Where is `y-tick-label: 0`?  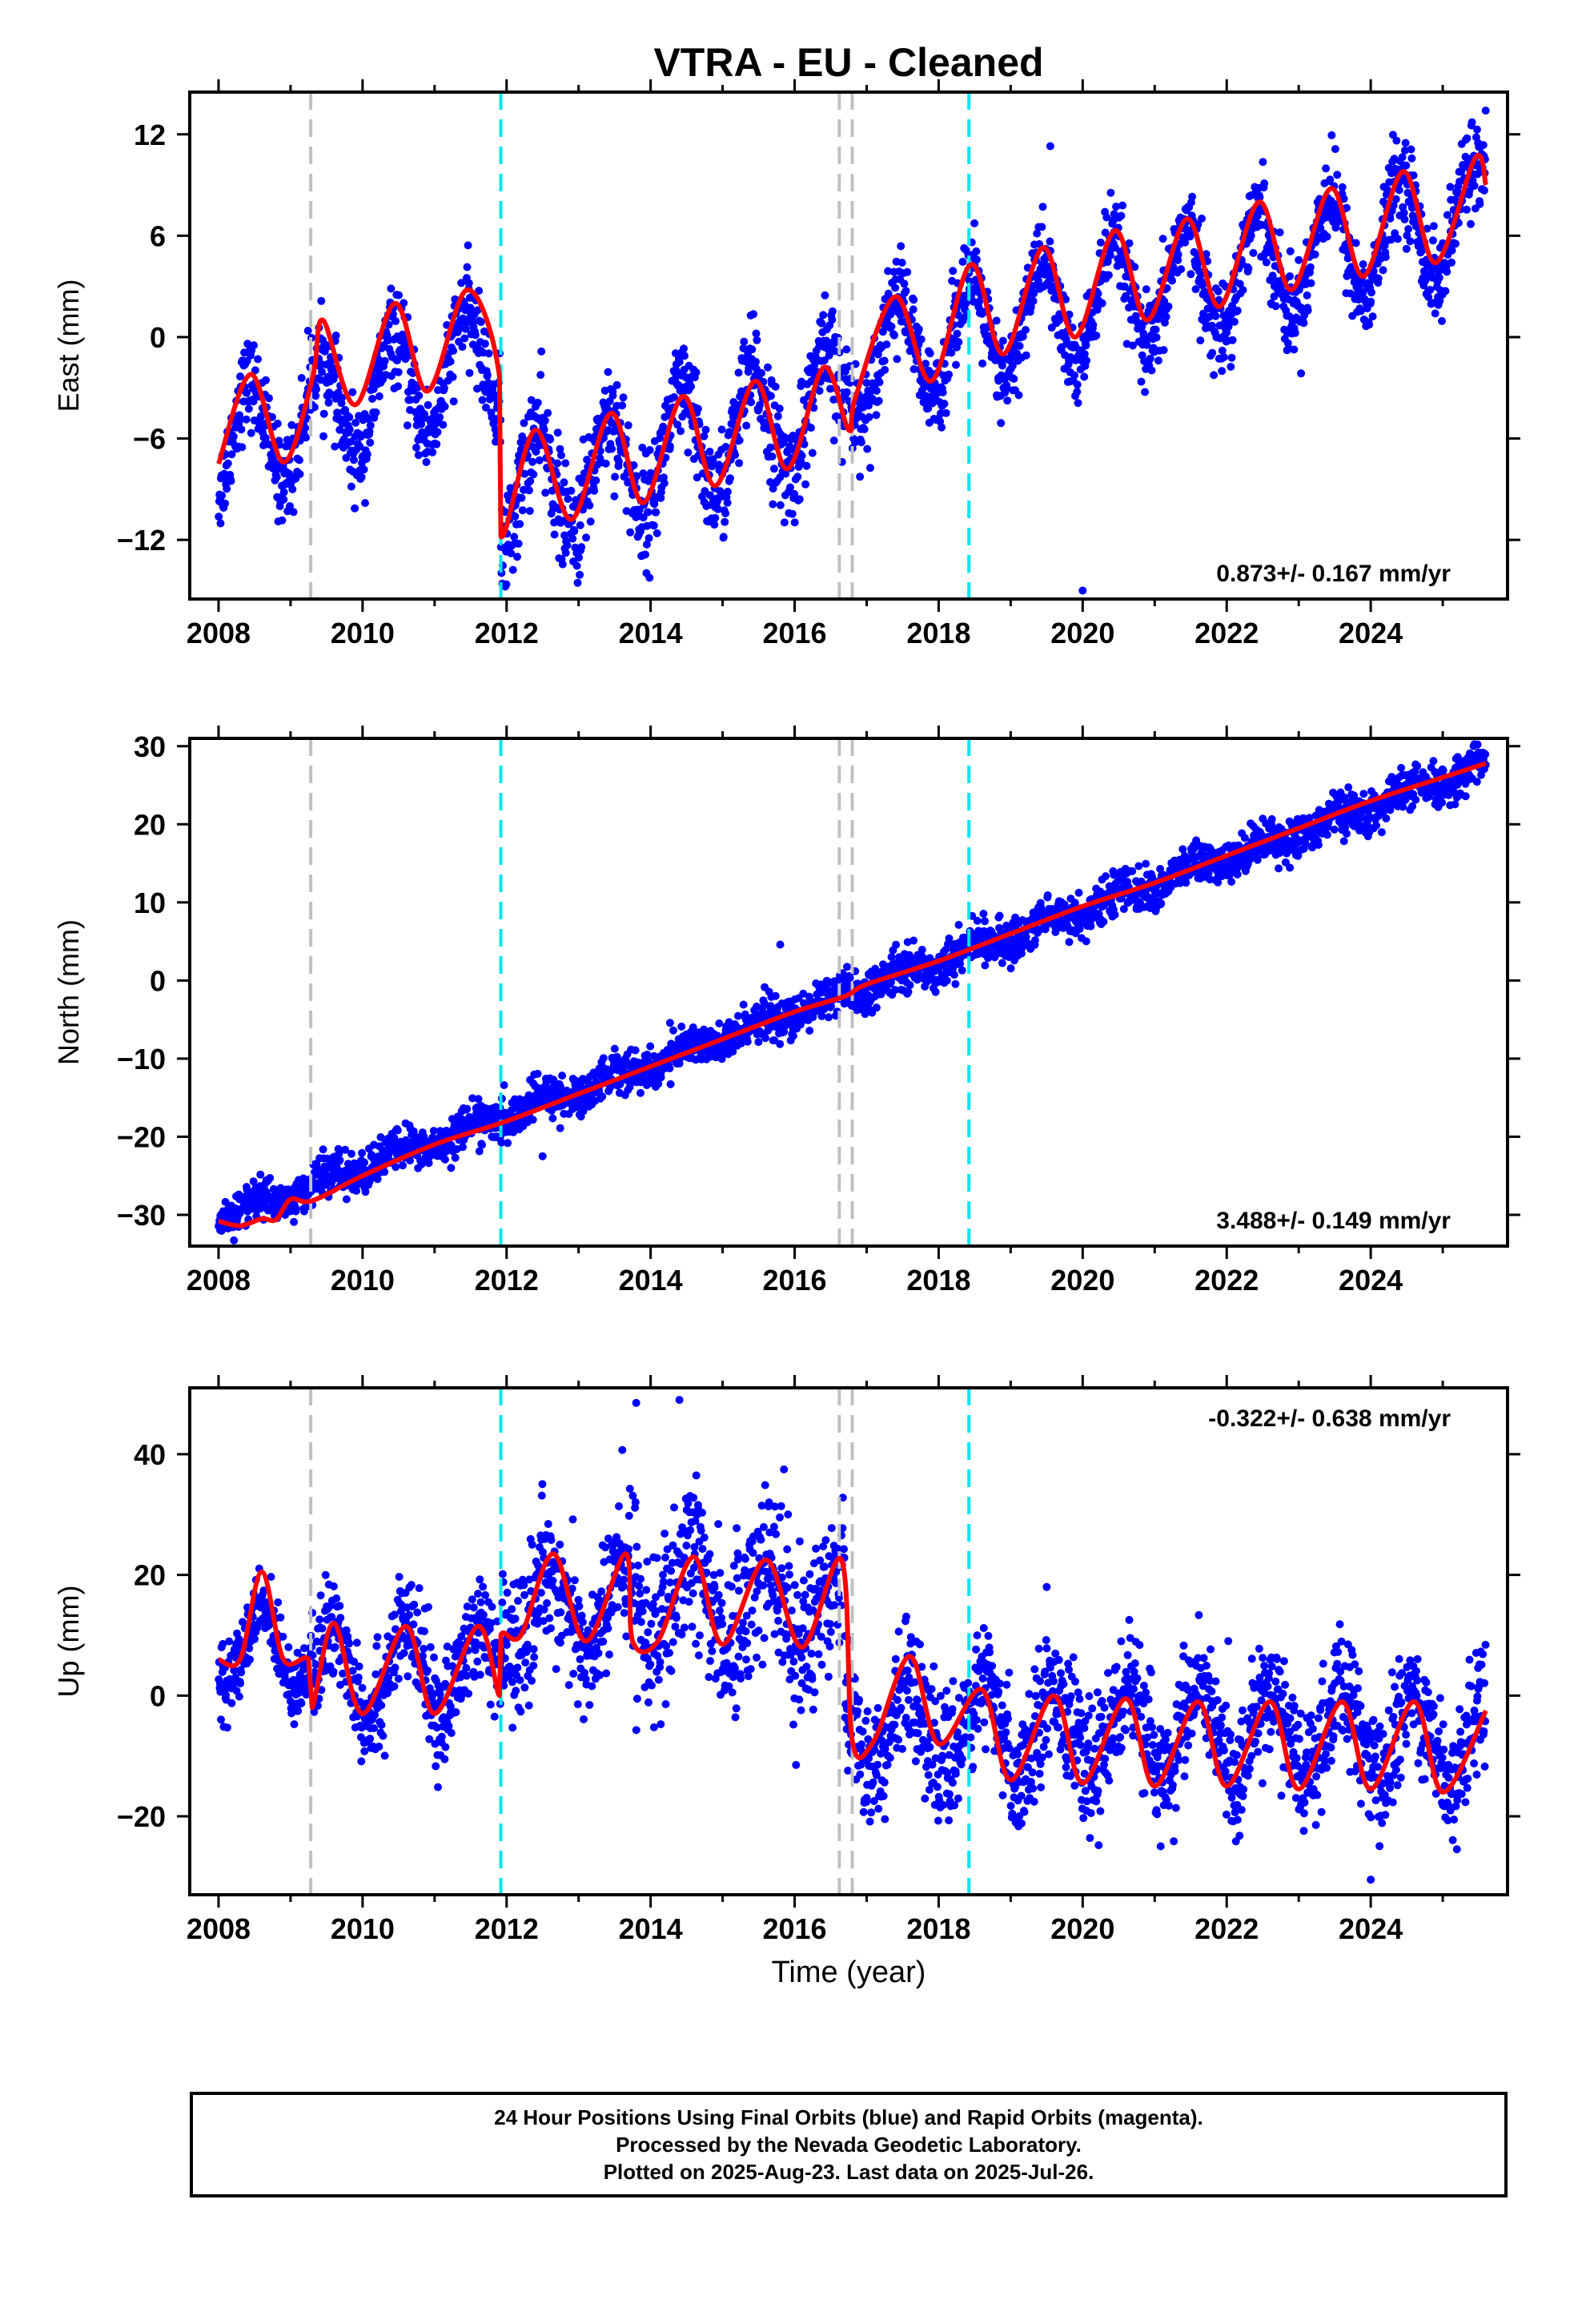
y-tick-label: 0 is located at coordinates (158, 337).